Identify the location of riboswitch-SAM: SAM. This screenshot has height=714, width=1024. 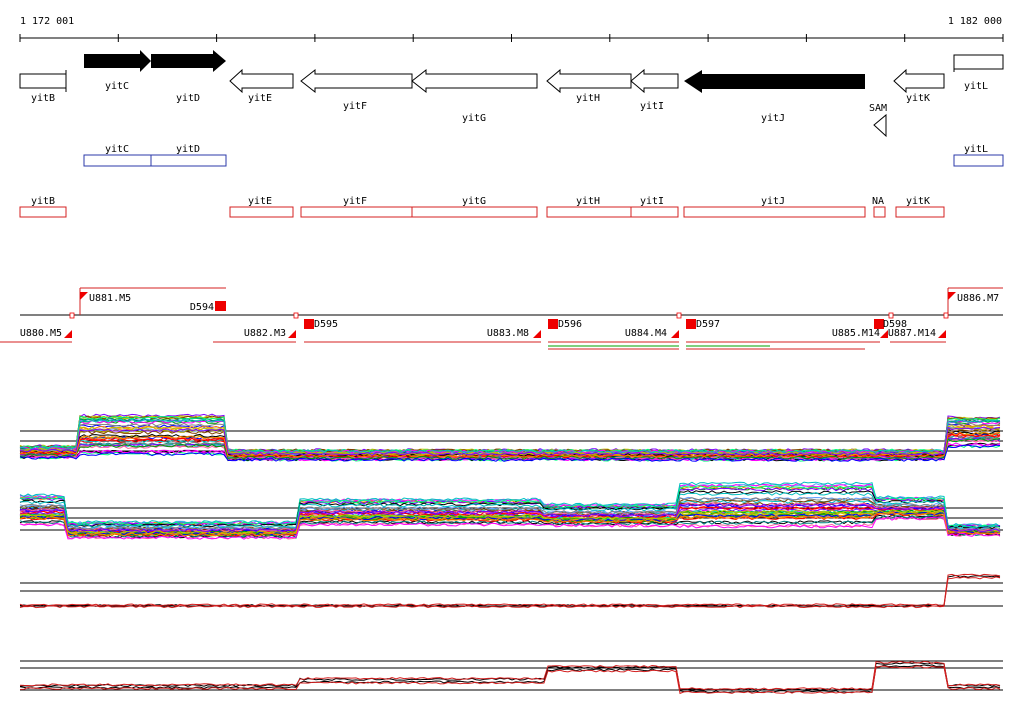
(878, 120).